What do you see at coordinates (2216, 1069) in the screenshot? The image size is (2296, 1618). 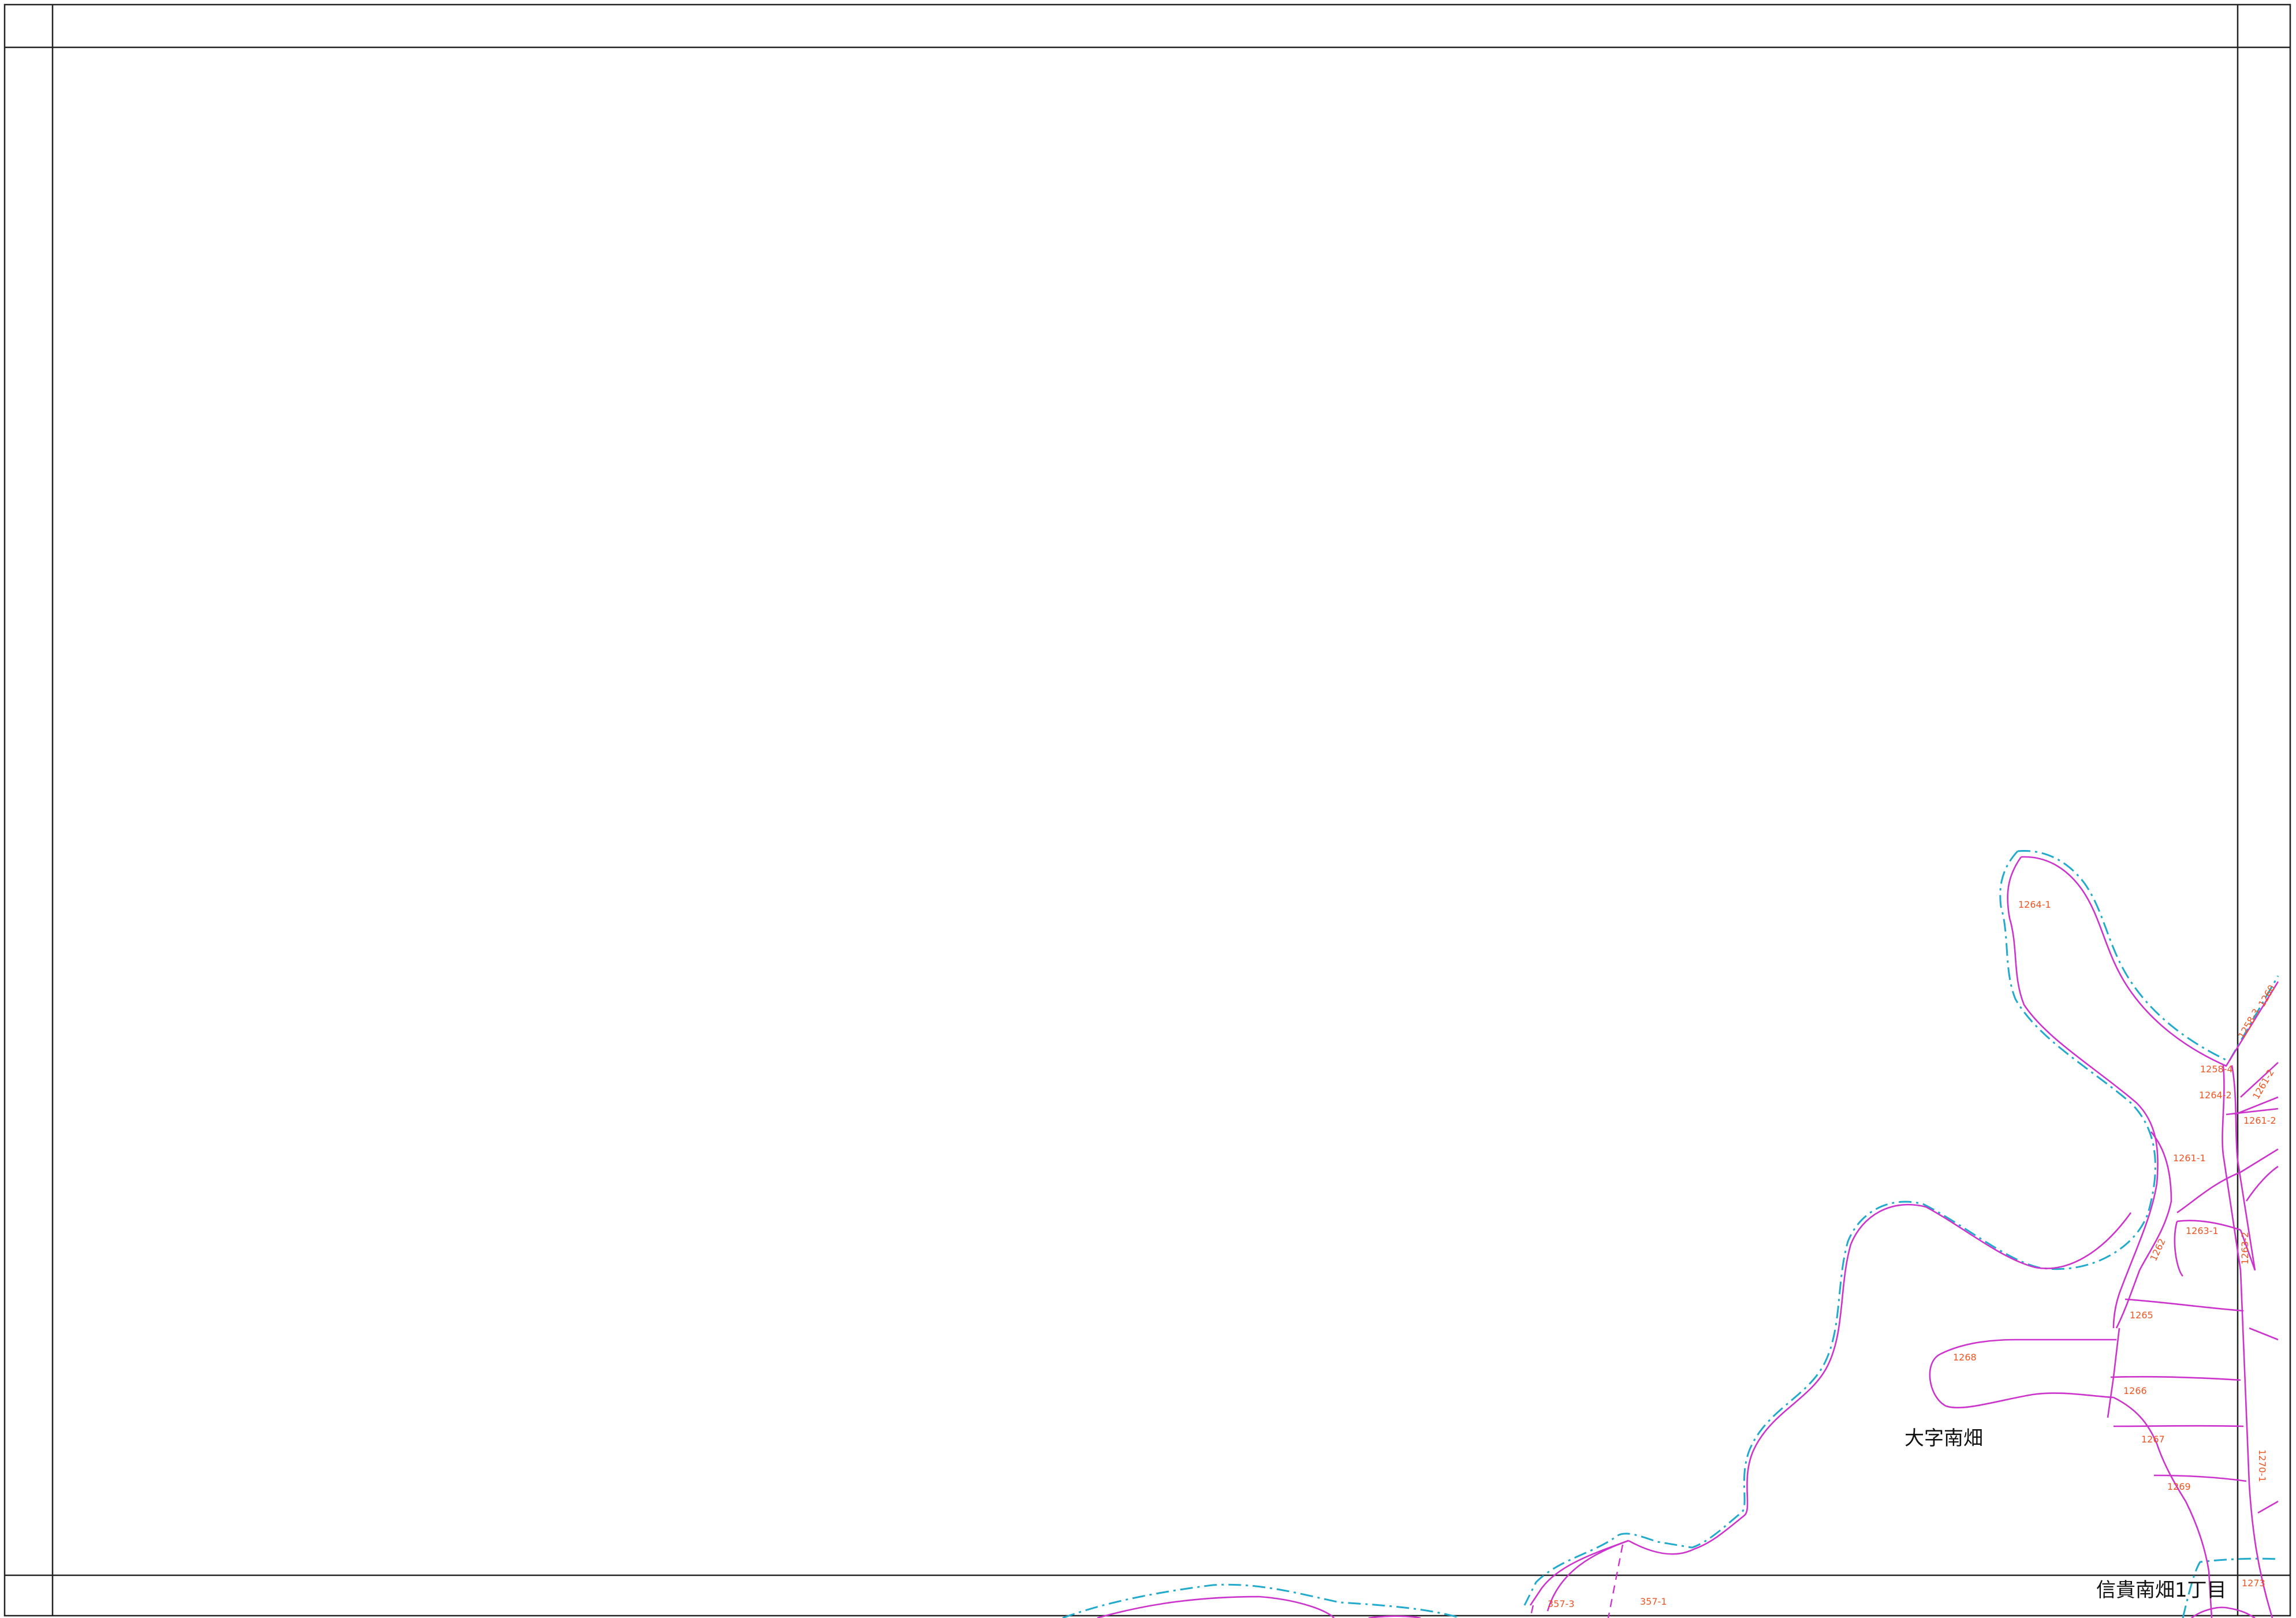 I see `lot-label: 1258-4` at bounding box center [2216, 1069].